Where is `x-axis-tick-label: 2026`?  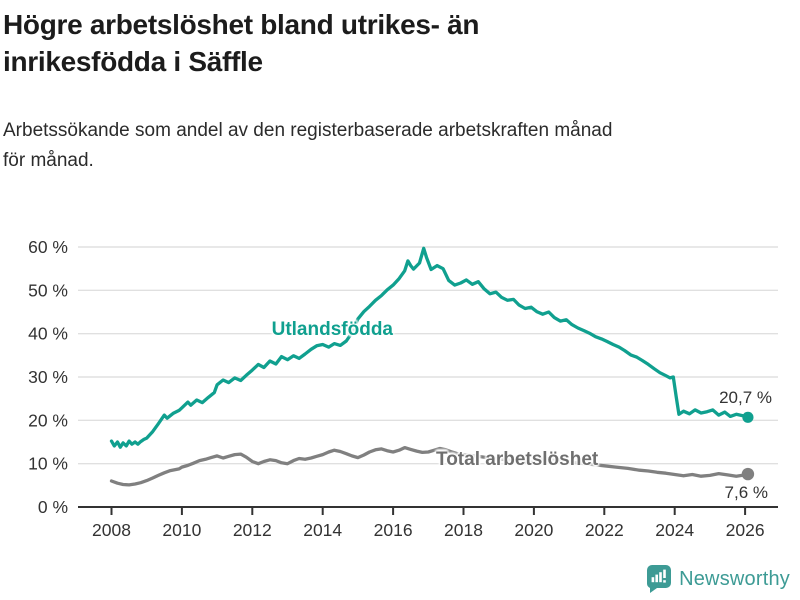 x-axis-tick-label: 2026 is located at coordinates (745, 530).